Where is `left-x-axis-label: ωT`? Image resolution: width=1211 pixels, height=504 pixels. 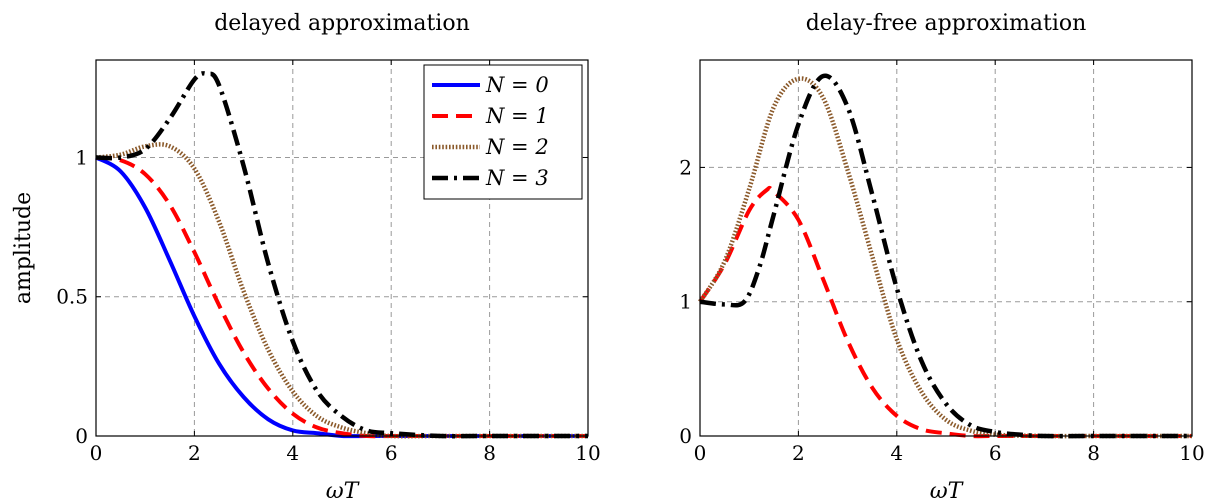 left-x-axis-label: ωT is located at coordinates (343, 491).